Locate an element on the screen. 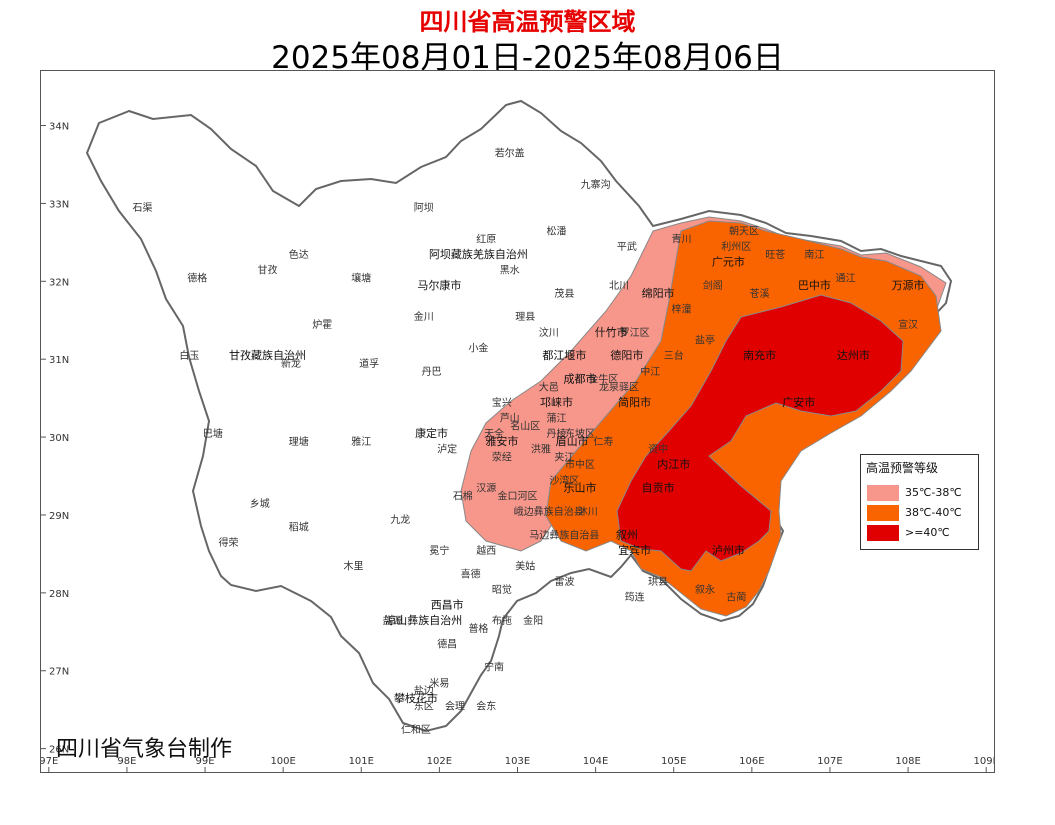  place-label: 中江 is located at coordinates (650, 371).